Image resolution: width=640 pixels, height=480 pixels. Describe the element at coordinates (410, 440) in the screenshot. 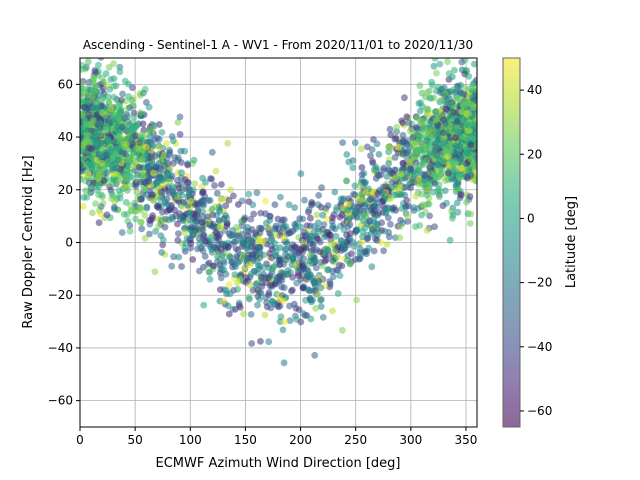

I see `x-tick-label: 300` at that location.